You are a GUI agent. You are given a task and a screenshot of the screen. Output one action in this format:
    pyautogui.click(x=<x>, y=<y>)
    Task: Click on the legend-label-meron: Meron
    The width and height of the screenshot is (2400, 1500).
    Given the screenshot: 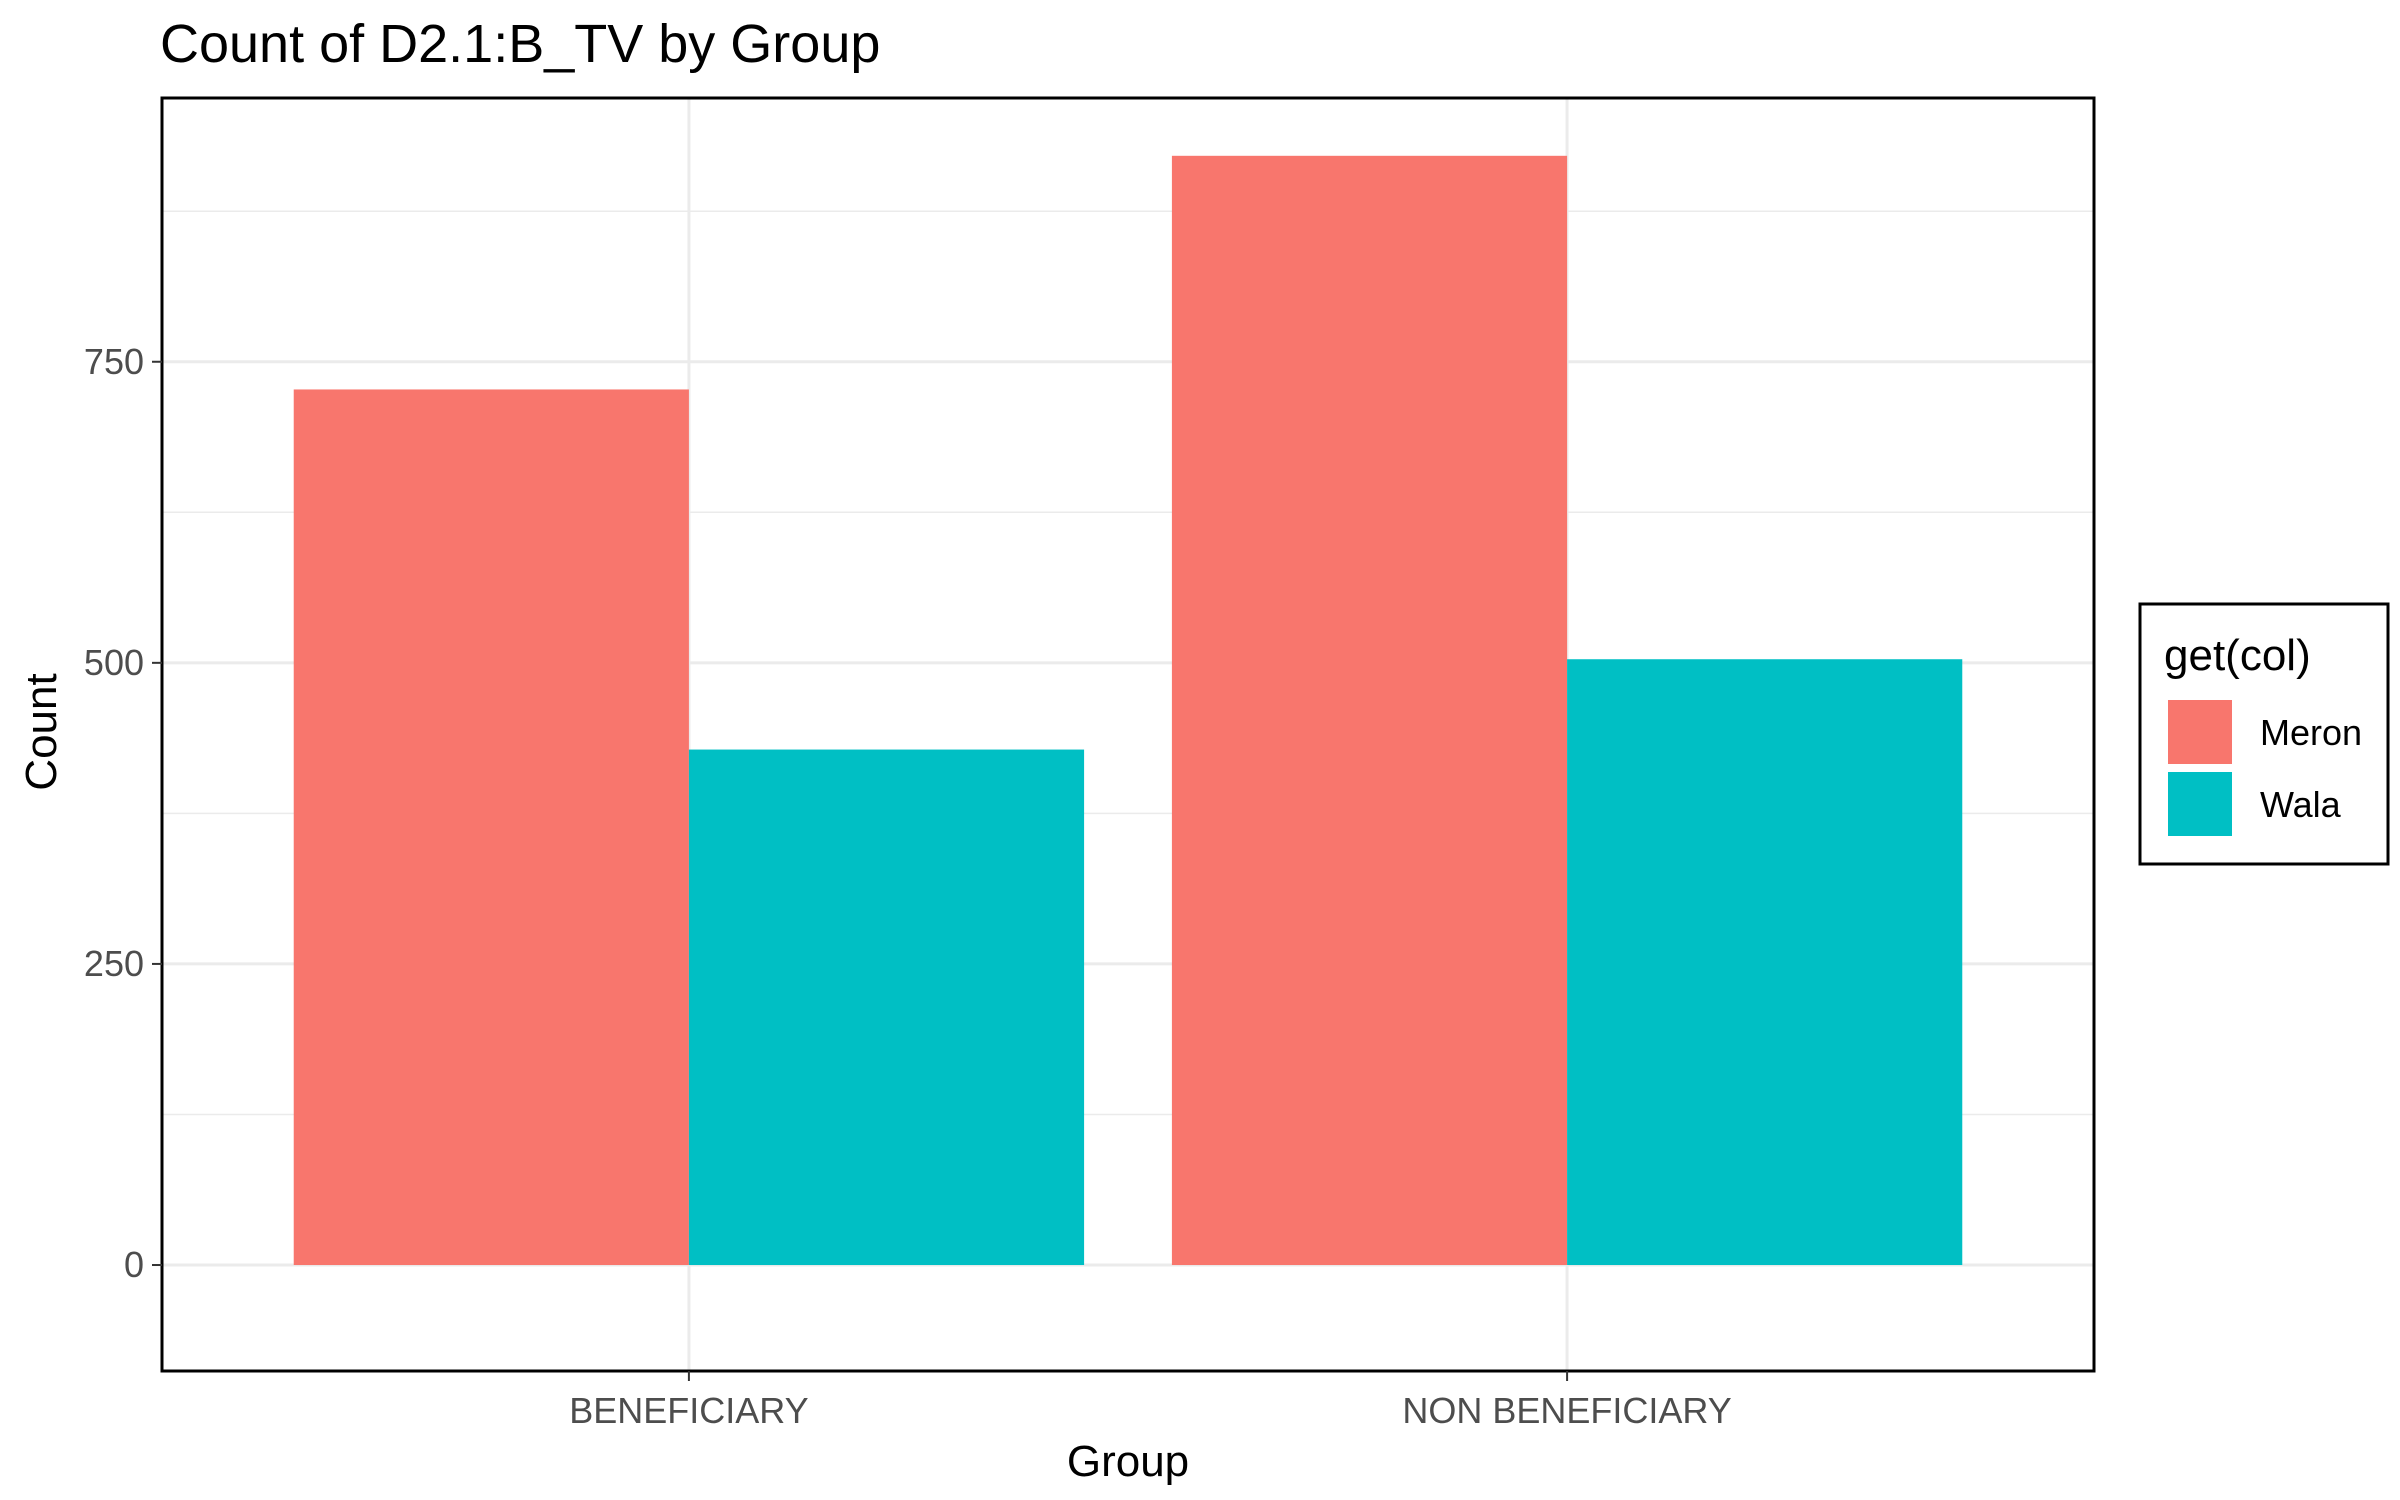 What is the action you would take?
    pyautogui.click(x=2311, y=732)
    